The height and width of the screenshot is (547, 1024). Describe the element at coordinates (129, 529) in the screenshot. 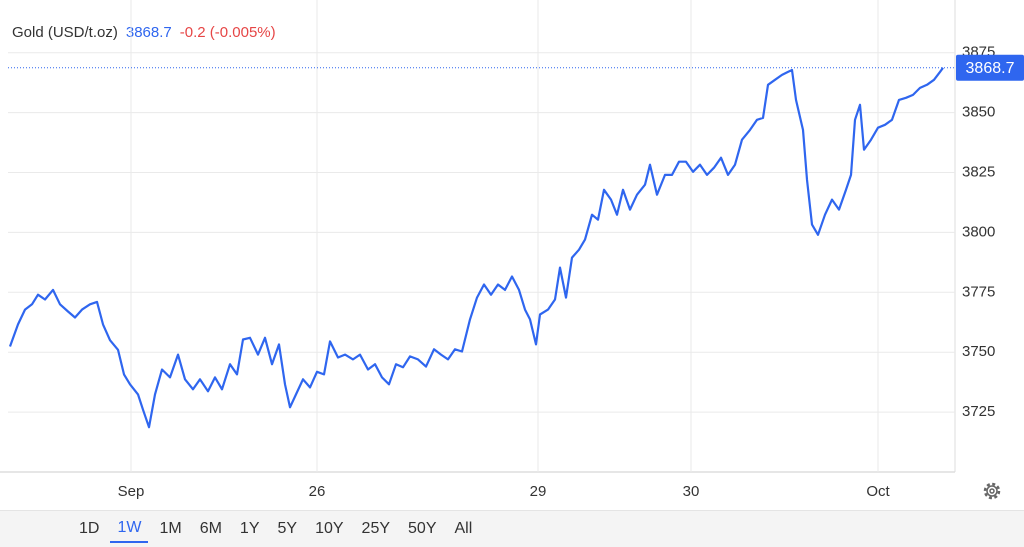

I see `range-button: 1W` at that location.